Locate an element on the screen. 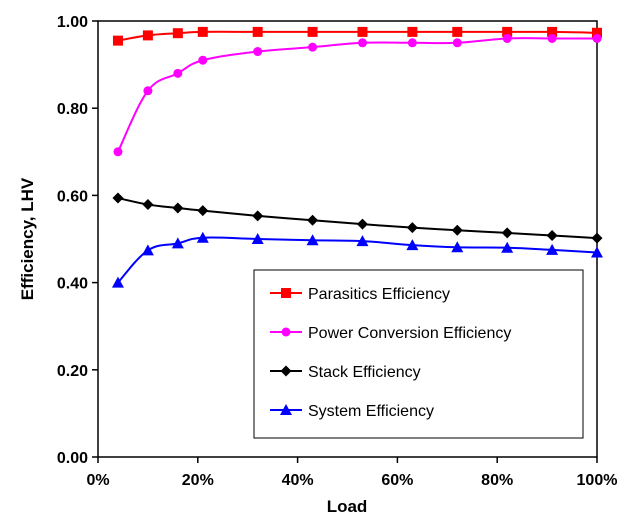 The image size is (626, 518). legend-label: System Efficiency is located at coordinates (371, 411).